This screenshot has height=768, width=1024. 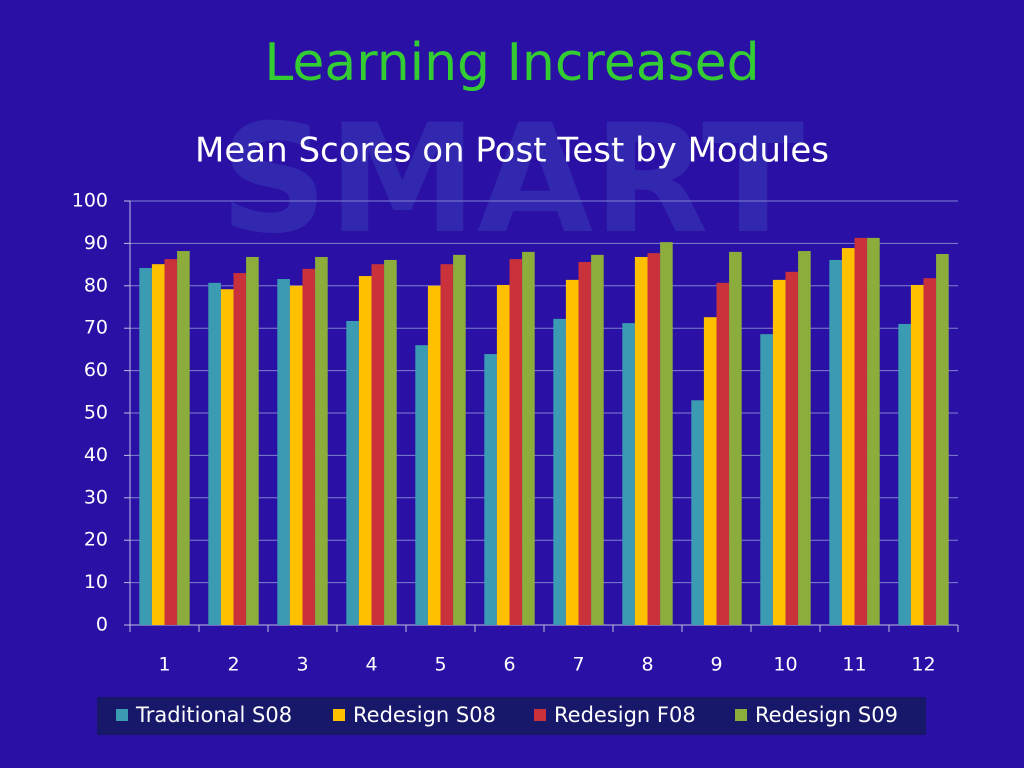 What do you see at coordinates (96, 328) in the screenshot?
I see `y-tick-label: 70` at bounding box center [96, 328].